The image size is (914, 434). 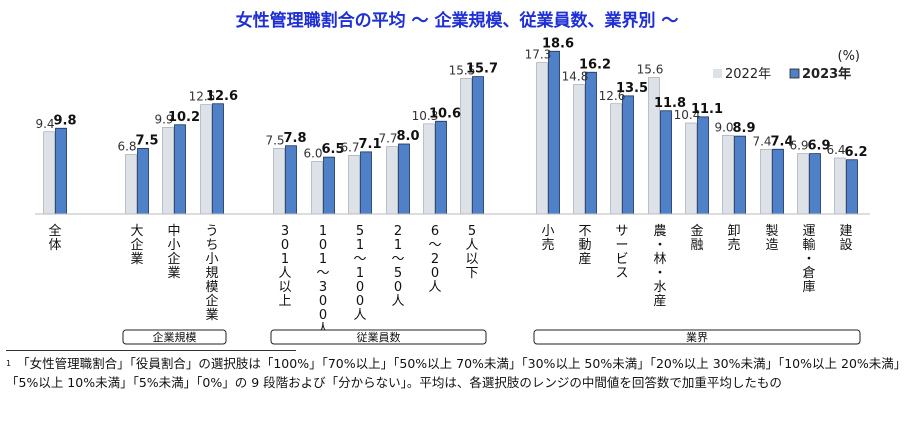 I want to click on legend: 2022年 2023年, so click(x=782, y=74).